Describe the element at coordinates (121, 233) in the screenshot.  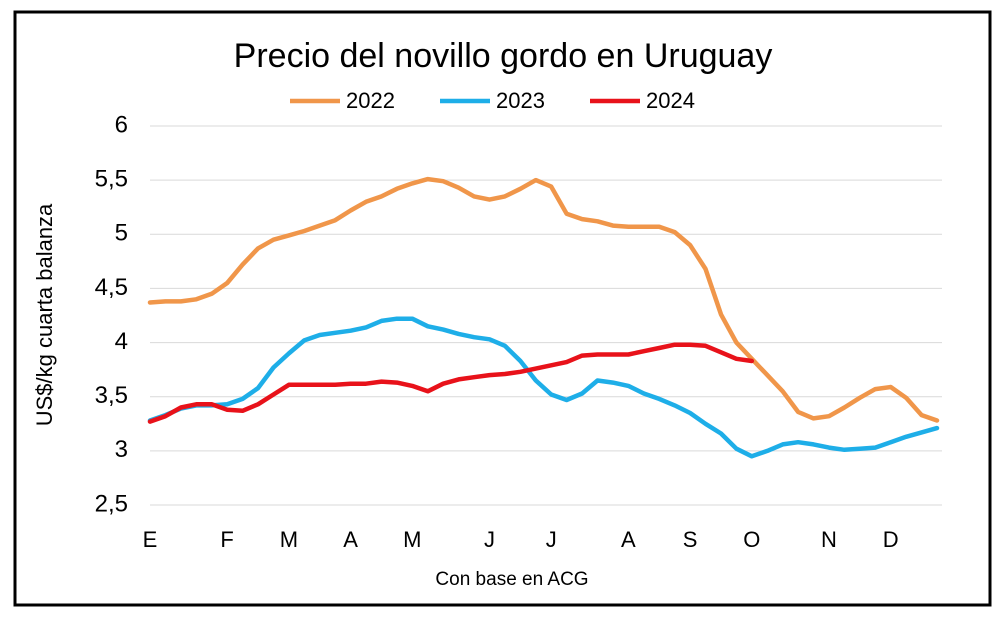
I see `y-tick-label: 5` at that location.